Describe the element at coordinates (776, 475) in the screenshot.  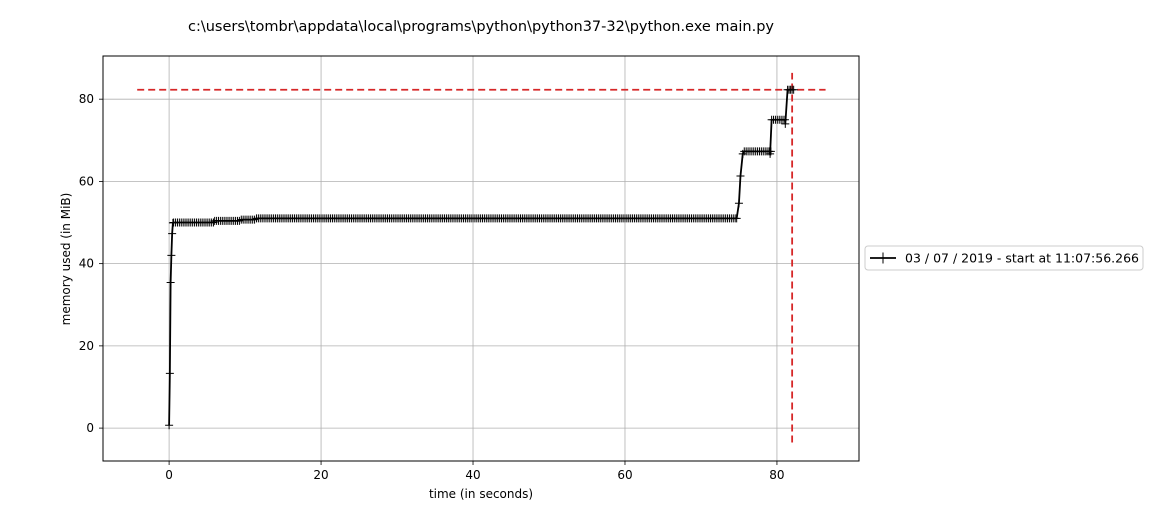
I see `x-tick-label: 80` at that location.